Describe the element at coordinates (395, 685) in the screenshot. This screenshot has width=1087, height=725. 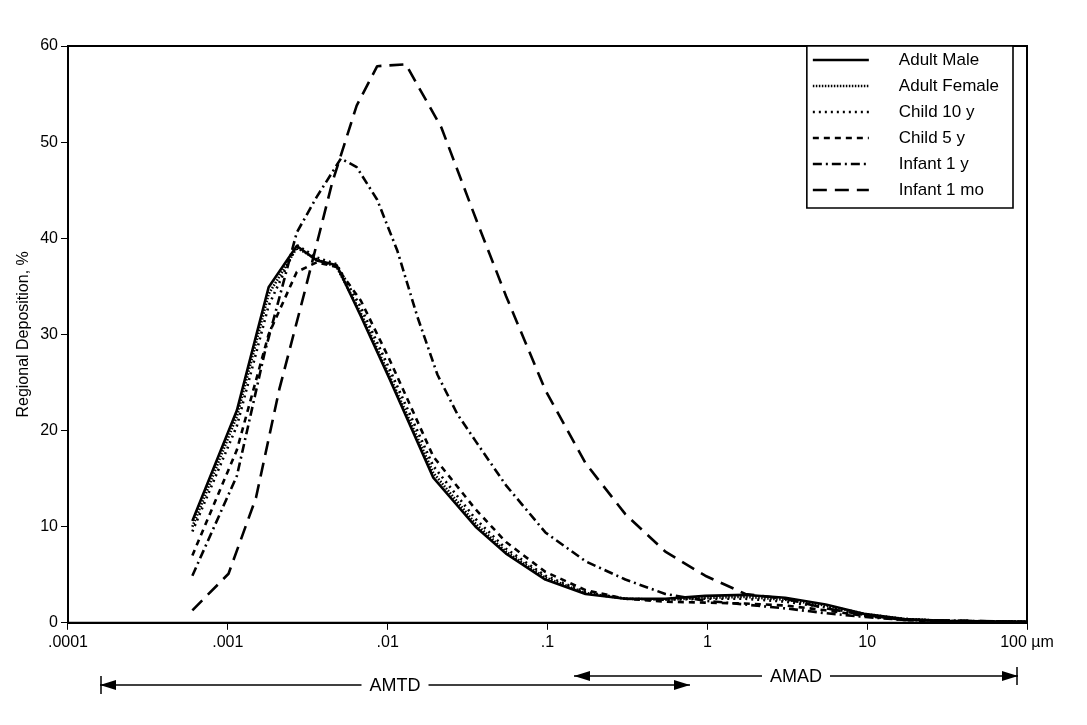
I see `text: AMTD` at that location.